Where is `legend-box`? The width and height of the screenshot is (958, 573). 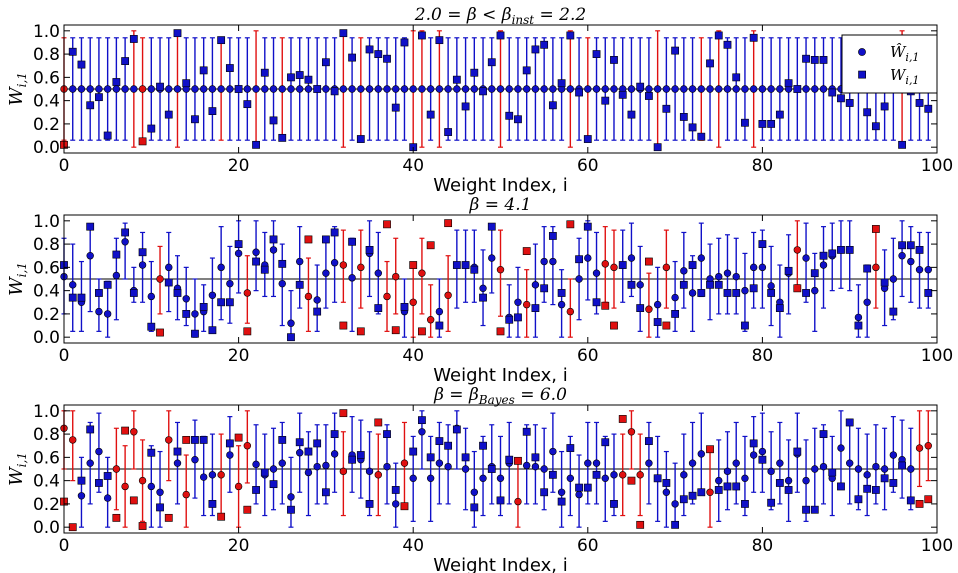 legend-box is located at coordinates (889, 64).